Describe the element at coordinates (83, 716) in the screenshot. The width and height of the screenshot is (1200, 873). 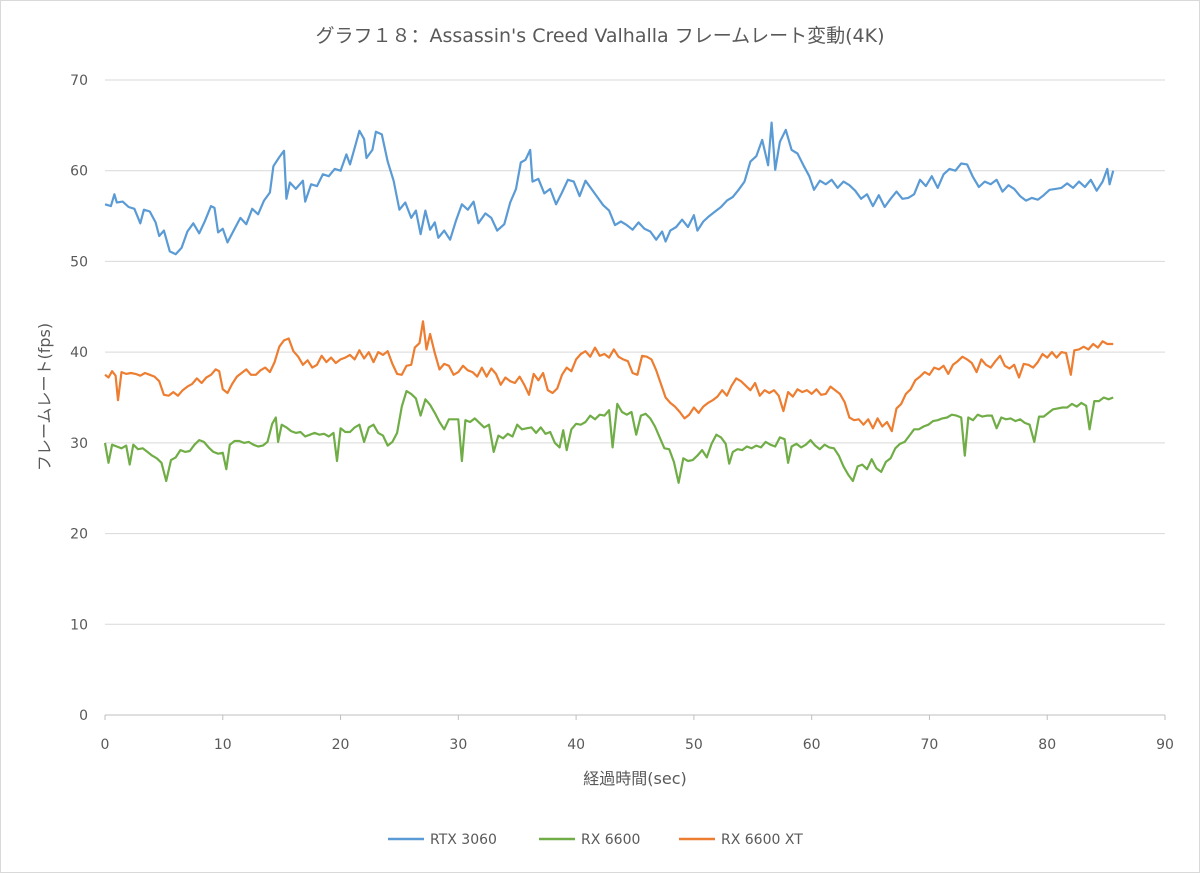
I see `y-tick-label: 0` at that location.